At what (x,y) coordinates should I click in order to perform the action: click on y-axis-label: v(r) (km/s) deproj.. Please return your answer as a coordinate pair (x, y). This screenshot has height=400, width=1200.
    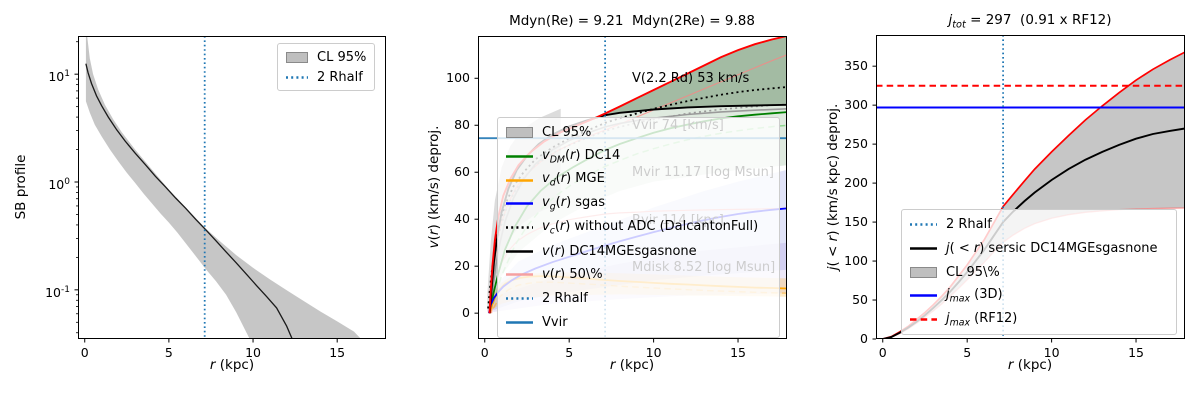
    Looking at the image, I should click on (434, 187).